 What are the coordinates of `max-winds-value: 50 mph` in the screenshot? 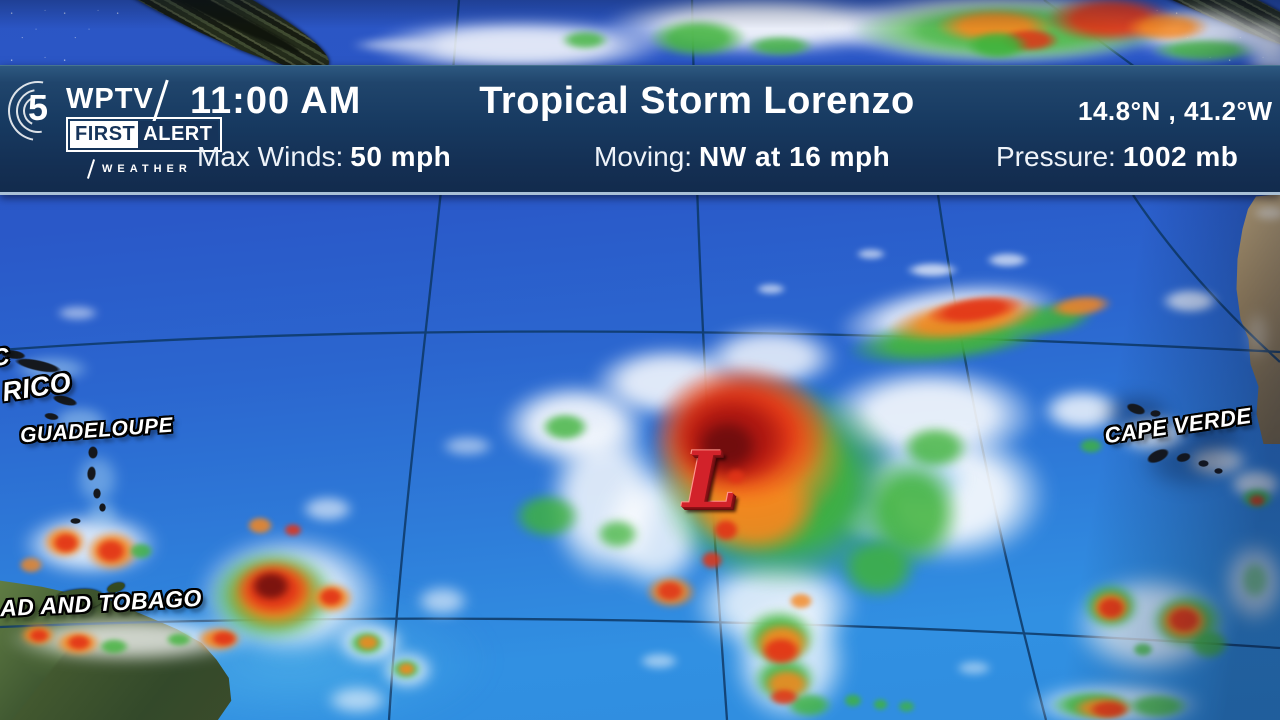 It's located at (401, 156).